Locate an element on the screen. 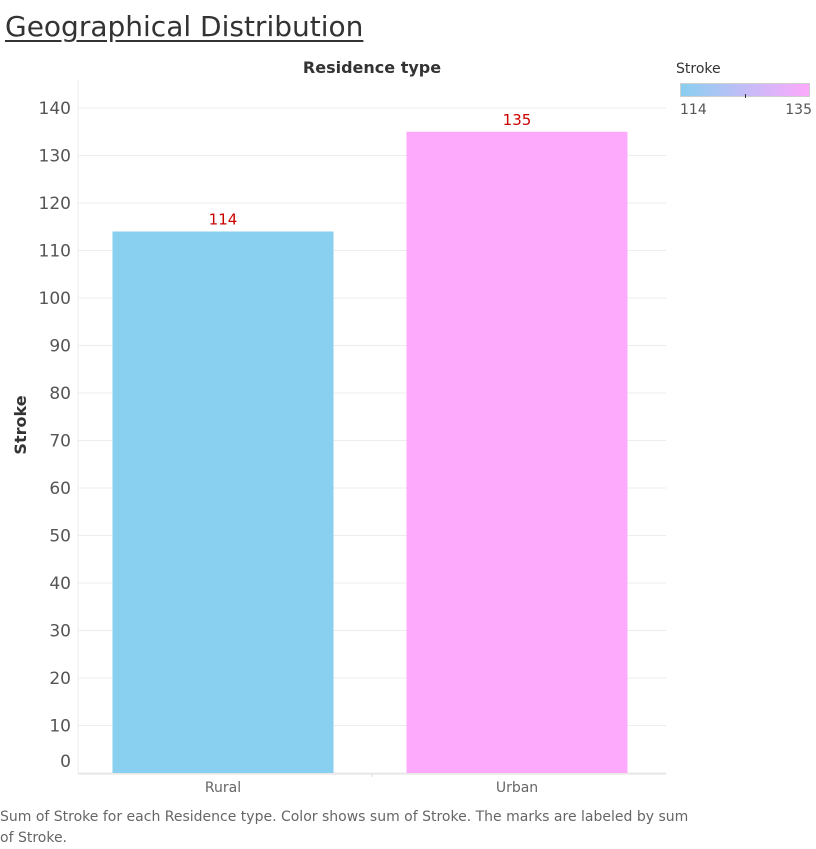  y-tick-label: 60 is located at coordinates (60, 489).